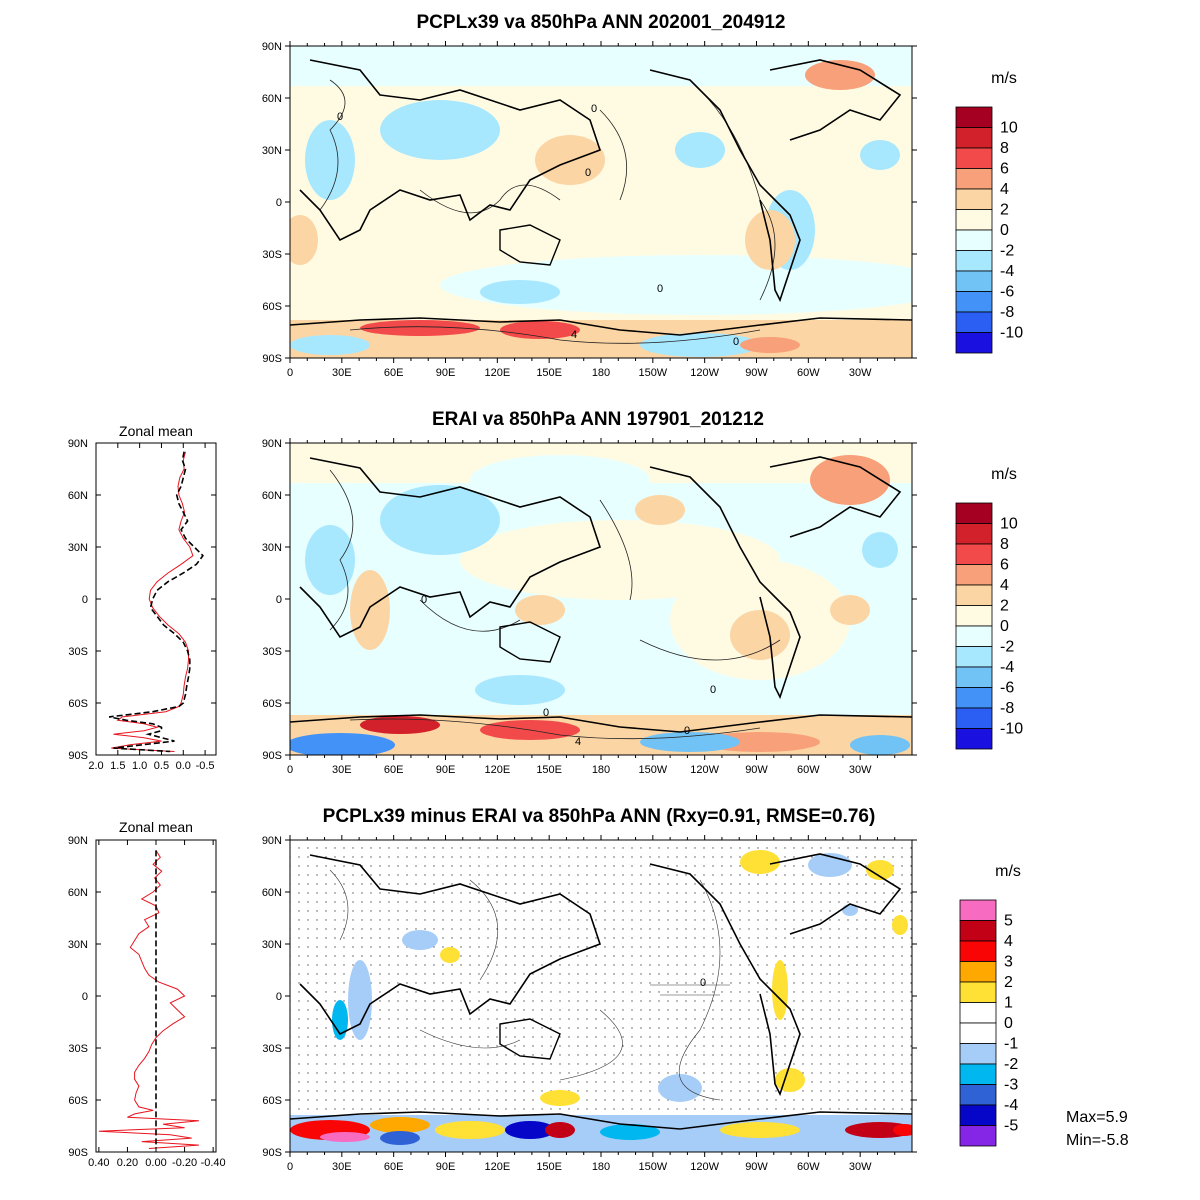 This screenshot has height=1200, width=1200. Describe the element at coordinates (78, 945) in the screenshot. I see `zm-y-tick-label: 30N` at that location.